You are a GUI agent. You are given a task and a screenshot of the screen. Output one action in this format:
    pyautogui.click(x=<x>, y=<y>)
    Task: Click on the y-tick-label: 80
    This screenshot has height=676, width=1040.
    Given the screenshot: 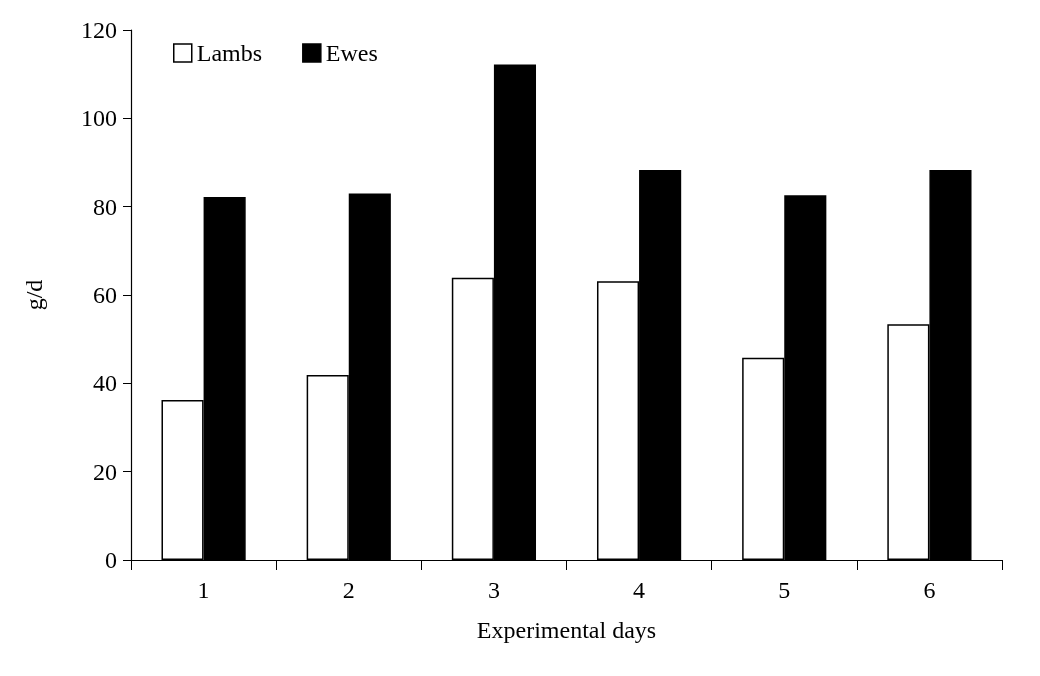 What is the action you would take?
    pyautogui.click(x=105, y=206)
    